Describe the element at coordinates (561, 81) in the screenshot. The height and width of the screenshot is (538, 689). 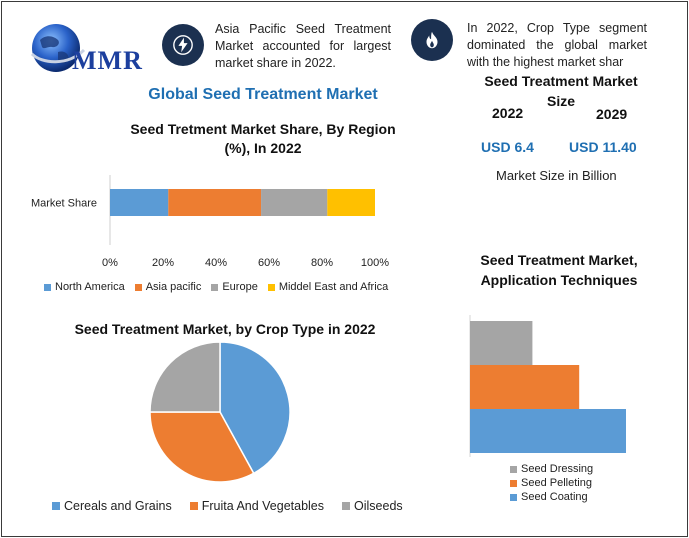
I see `market-size-title-line1: Seed Treatment Market` at that location.